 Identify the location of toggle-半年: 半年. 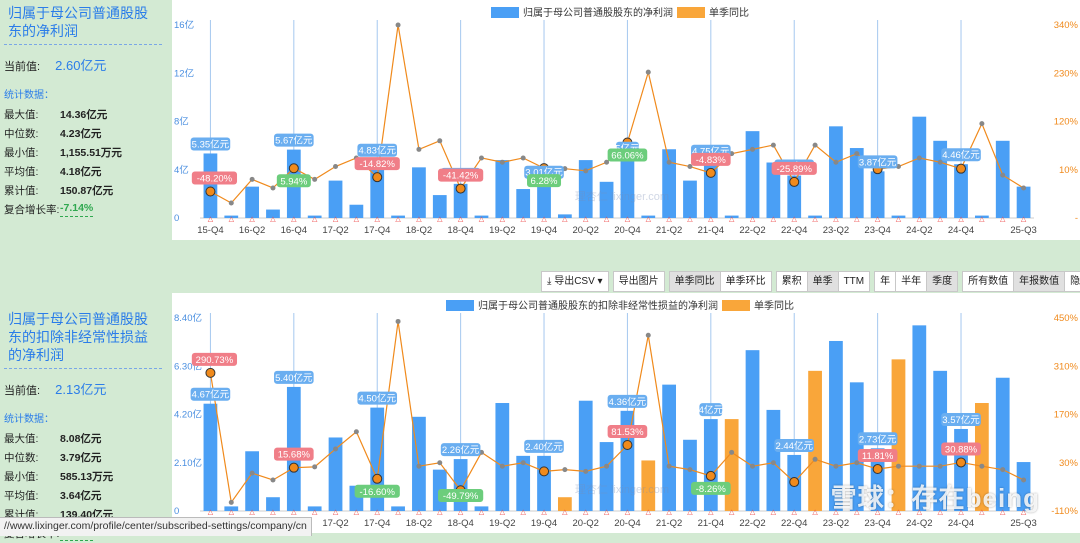
(912, 281).